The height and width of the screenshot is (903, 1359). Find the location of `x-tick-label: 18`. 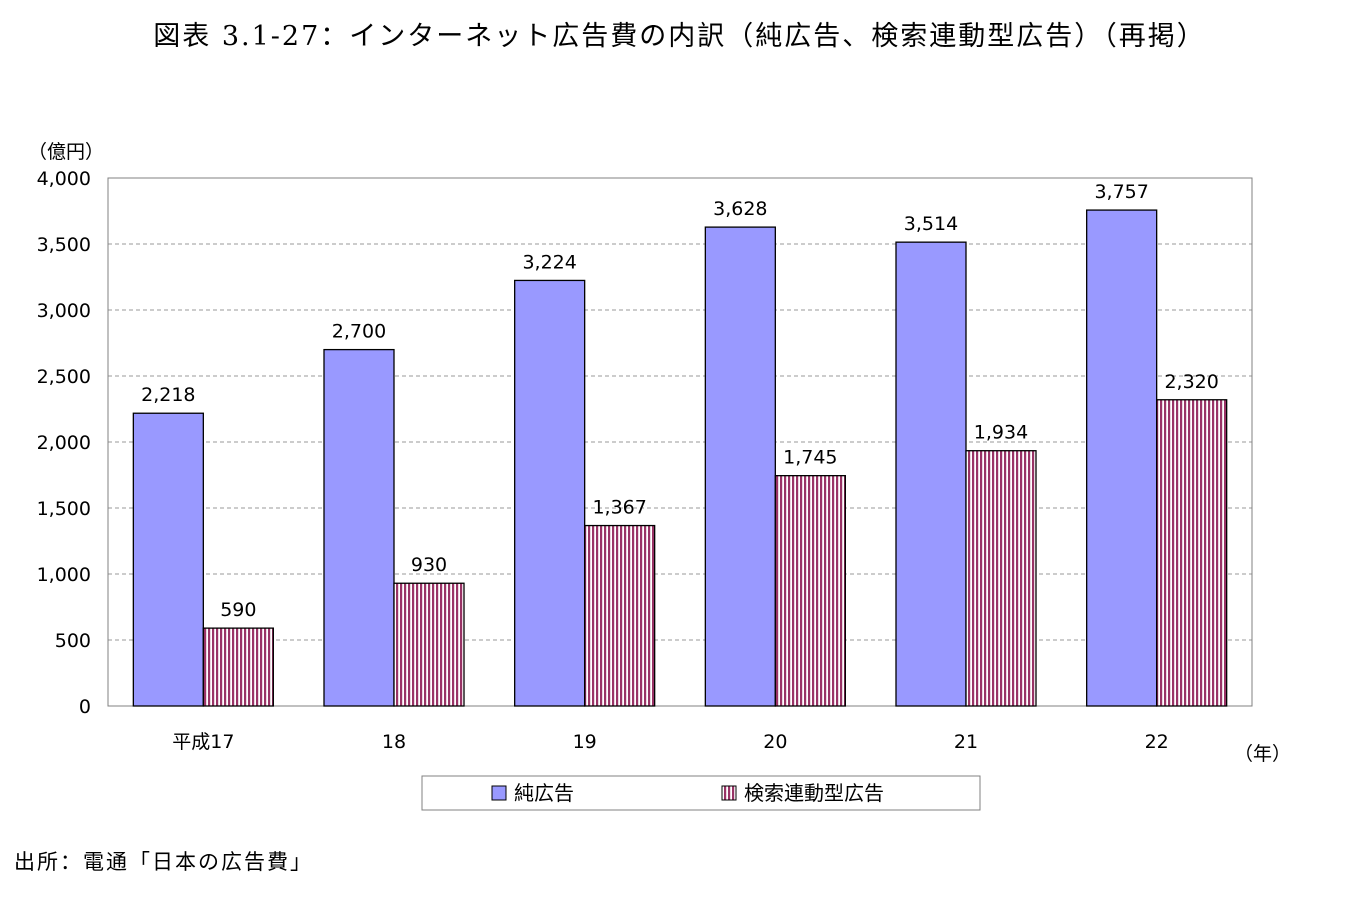

x-tick-label: 18 is located at coordinates (394, 742).